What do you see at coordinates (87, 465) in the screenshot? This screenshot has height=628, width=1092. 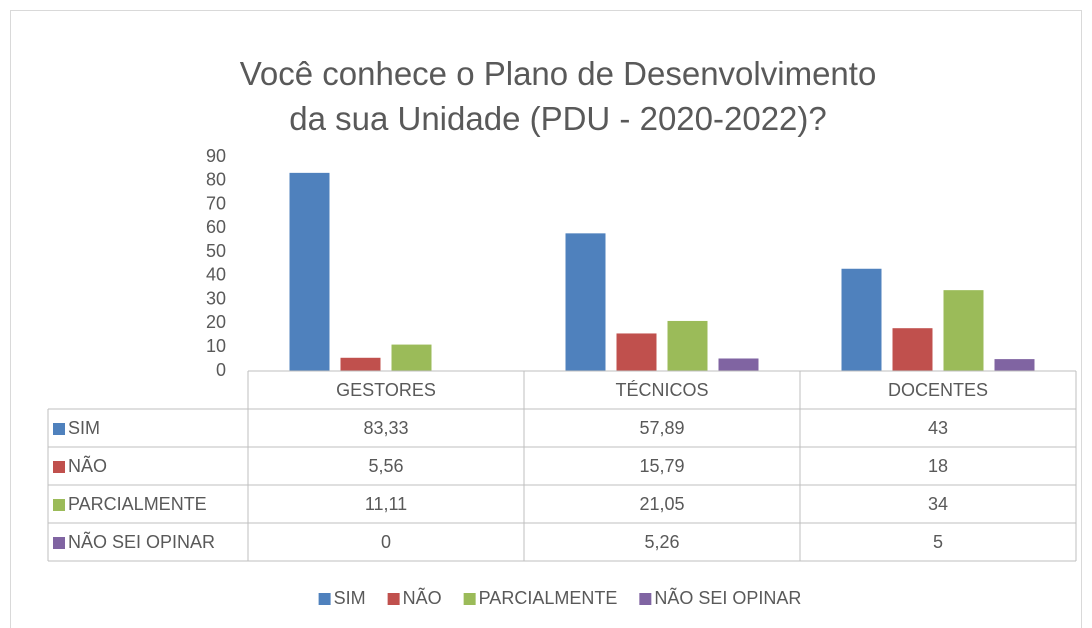 I see `table-row-label: NÃO` at bounding box center [87, 465].